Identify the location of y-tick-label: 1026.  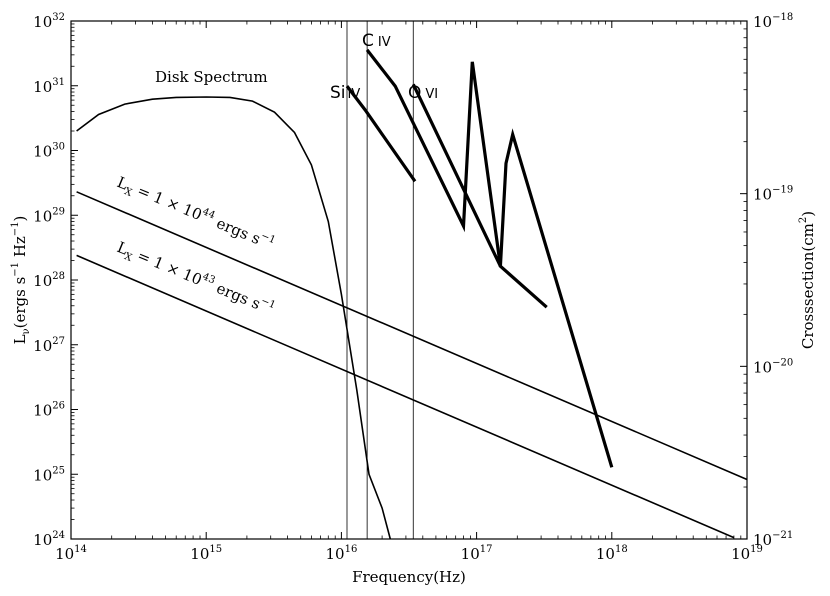
(49, 410).